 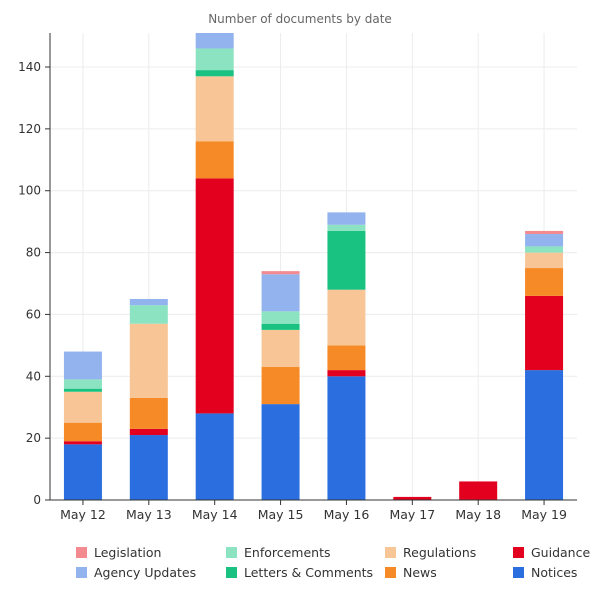 What do you see at coordinates (33, 376) in the screenshot?
I see `y-tick-label: 40` at bounding box center [33, 376].